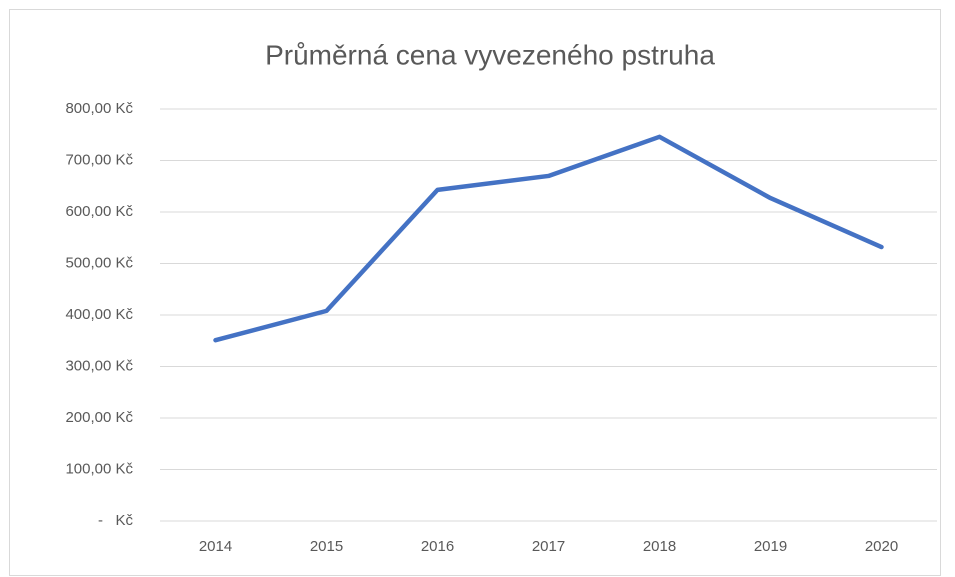  Describe the element at coordinates (99, 211) in the screenshot. I see `y-tick-label: 600,00 Kč` at that location.